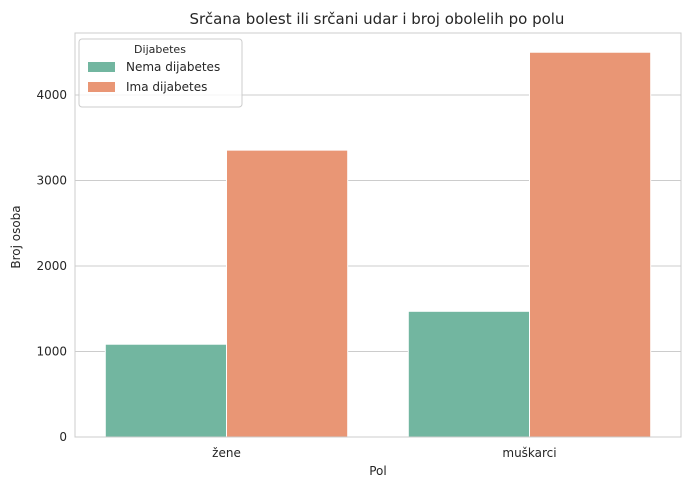 The width and height of the screenshot is (690, 494). I want to click on y-tick-label: 2000, so click(51, 266).